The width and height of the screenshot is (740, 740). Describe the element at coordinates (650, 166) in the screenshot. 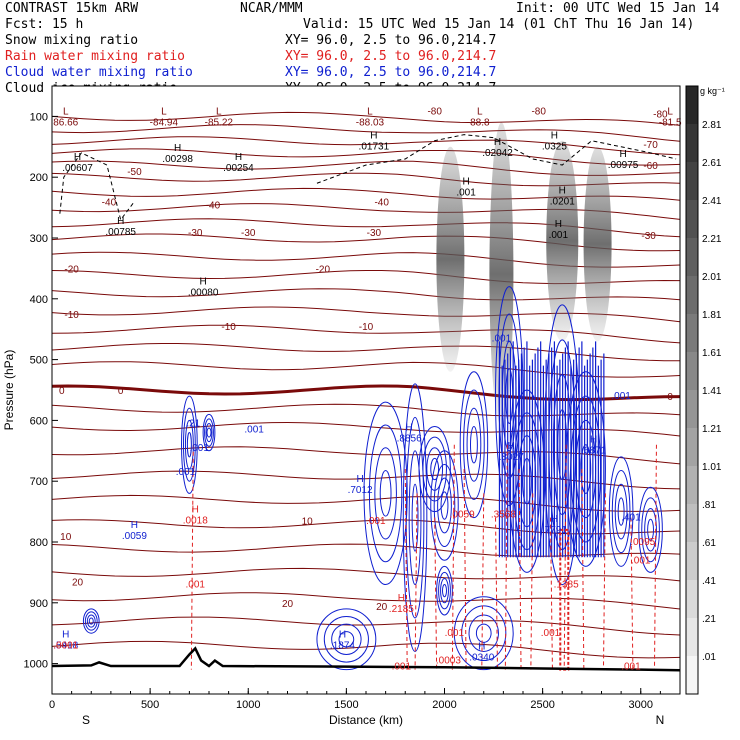

I see `isotherm-label: -60` at that location.